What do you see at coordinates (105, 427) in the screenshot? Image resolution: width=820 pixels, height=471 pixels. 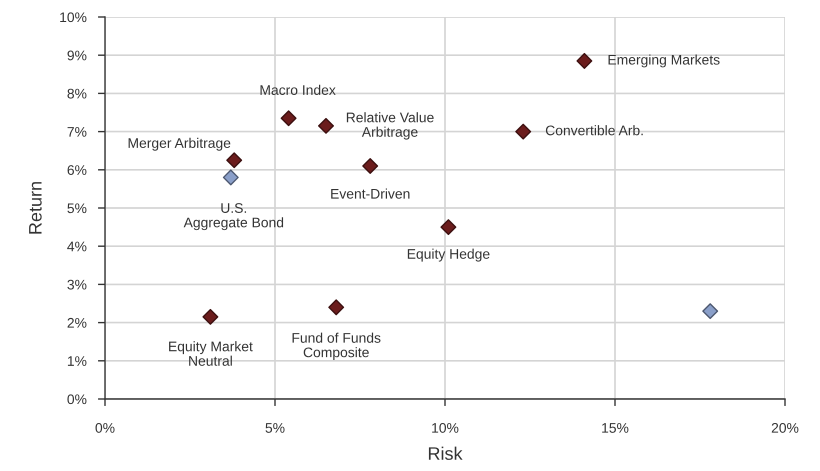 I see `x-tick-label: 0%` at bounding box center [105, 427].